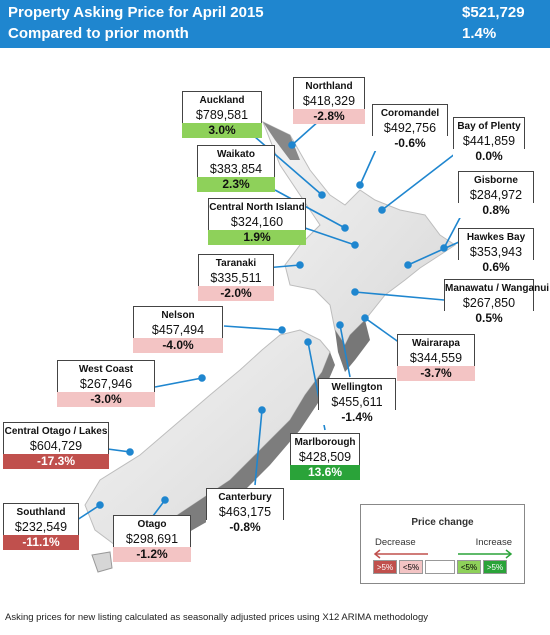 Image resolution: width=550 pixels, height=635 pixels. Describe the element at coordinates (495, 567) in the screenshot. I see `legend-swatch-pos-large: >5%` at that location.